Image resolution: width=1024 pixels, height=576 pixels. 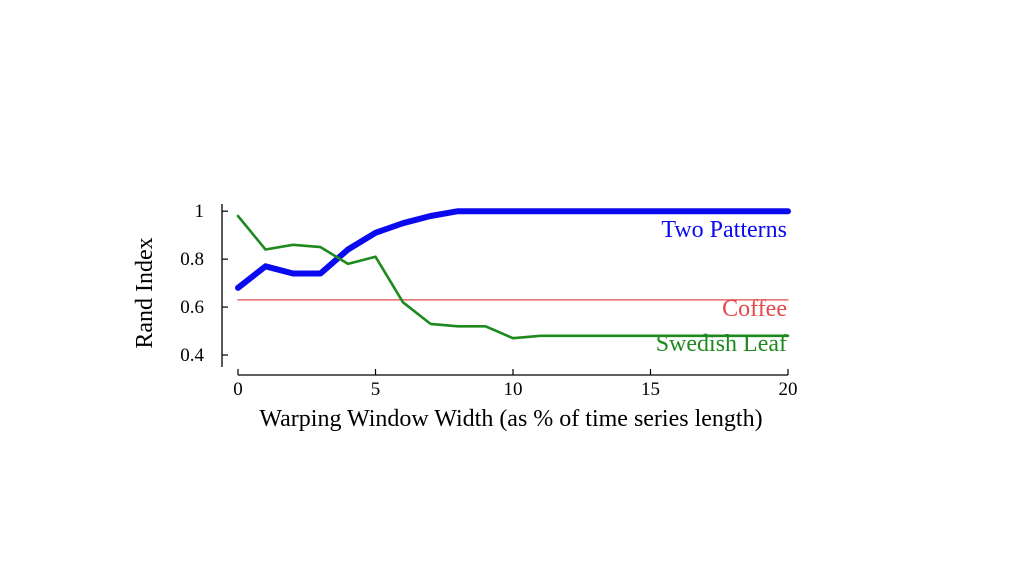 I want to click on y-tick-label: 0.4, so click(x=192, y=355).